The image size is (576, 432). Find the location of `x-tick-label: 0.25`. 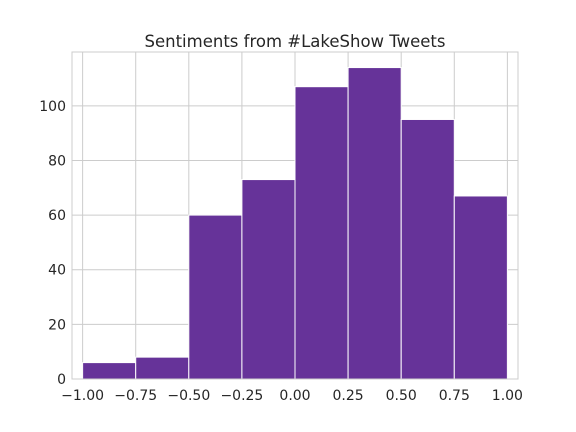

x-tick-label: 0.25 is located at coordinates (348, 396).